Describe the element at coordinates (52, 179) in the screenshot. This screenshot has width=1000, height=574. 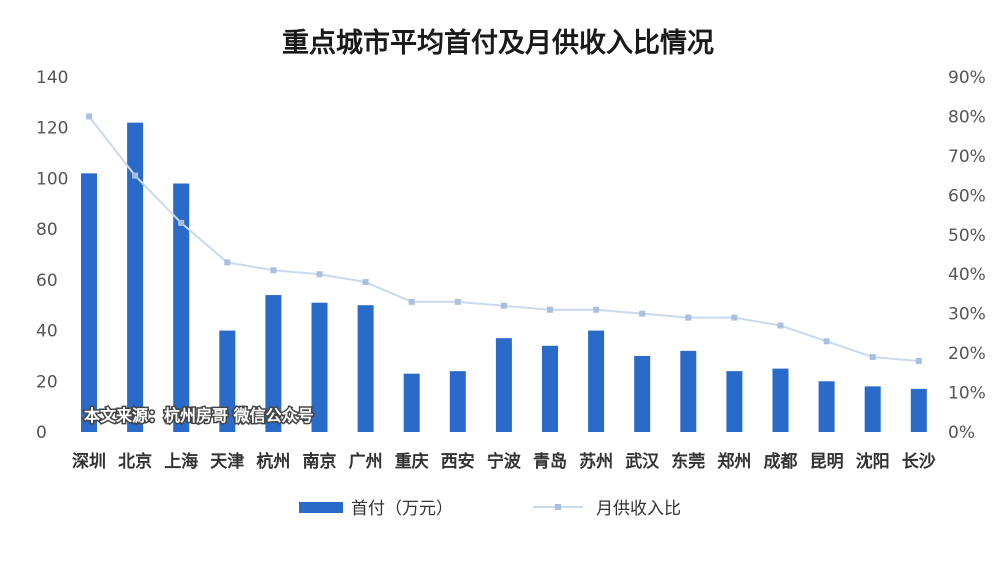
I see `left-axis-tick-label: 100` at that location.